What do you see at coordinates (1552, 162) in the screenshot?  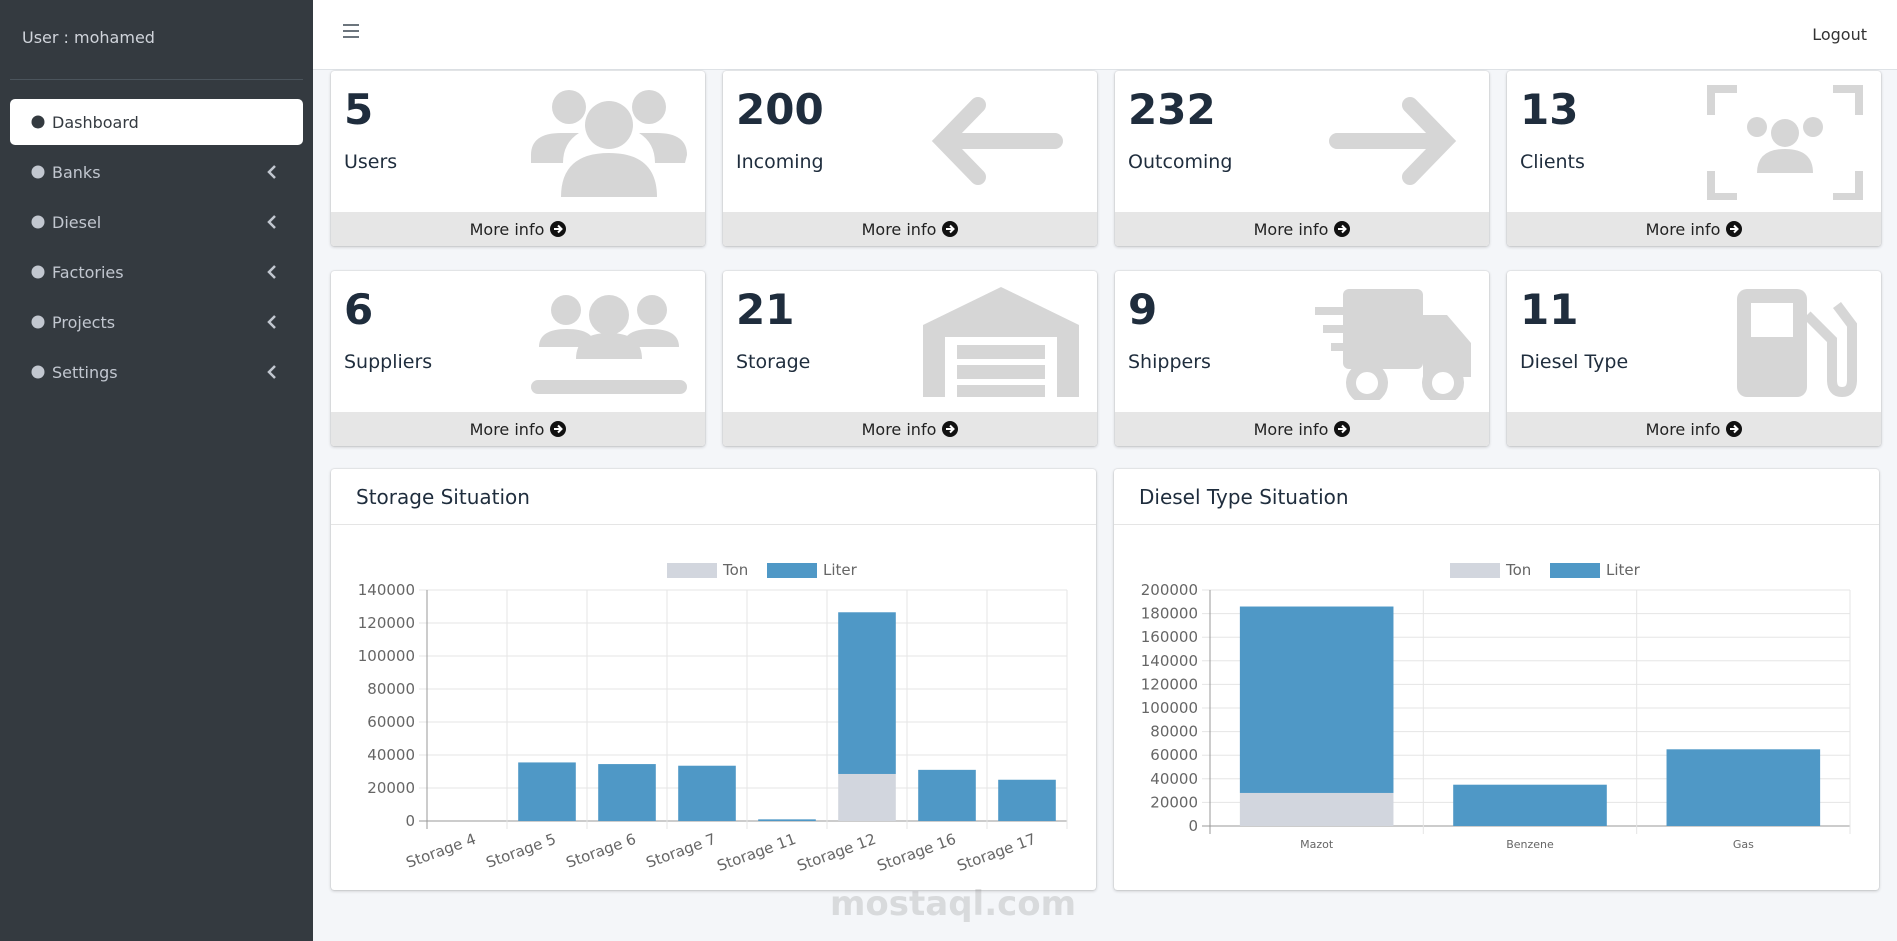 I see `card-label: Clients` at bounding box center [1552, 162].